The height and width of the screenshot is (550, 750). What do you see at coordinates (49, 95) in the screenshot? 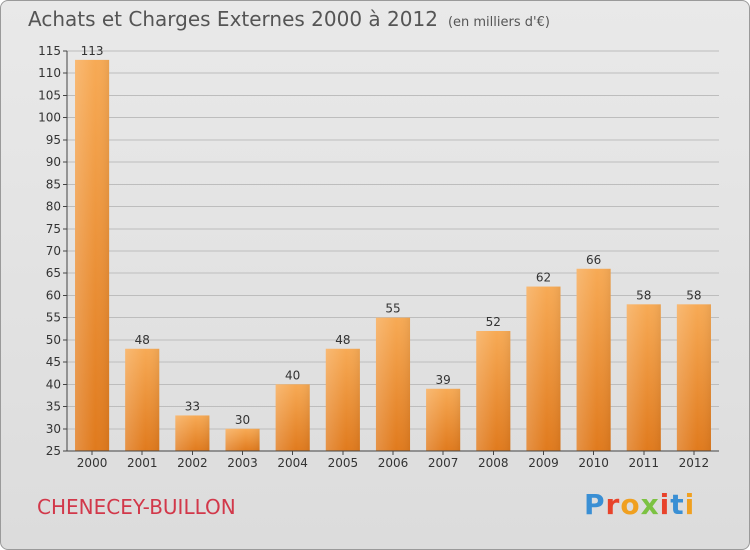
I see `y-tick-label: 105` at bounding box center [49, 95].